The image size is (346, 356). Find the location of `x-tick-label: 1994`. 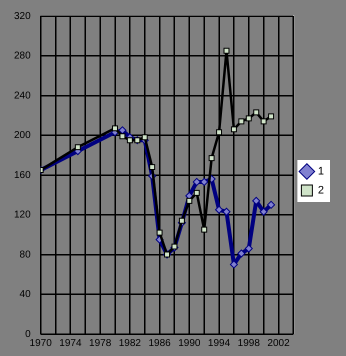

x-tick-label: 1994 is located at coordinates (219, 343).